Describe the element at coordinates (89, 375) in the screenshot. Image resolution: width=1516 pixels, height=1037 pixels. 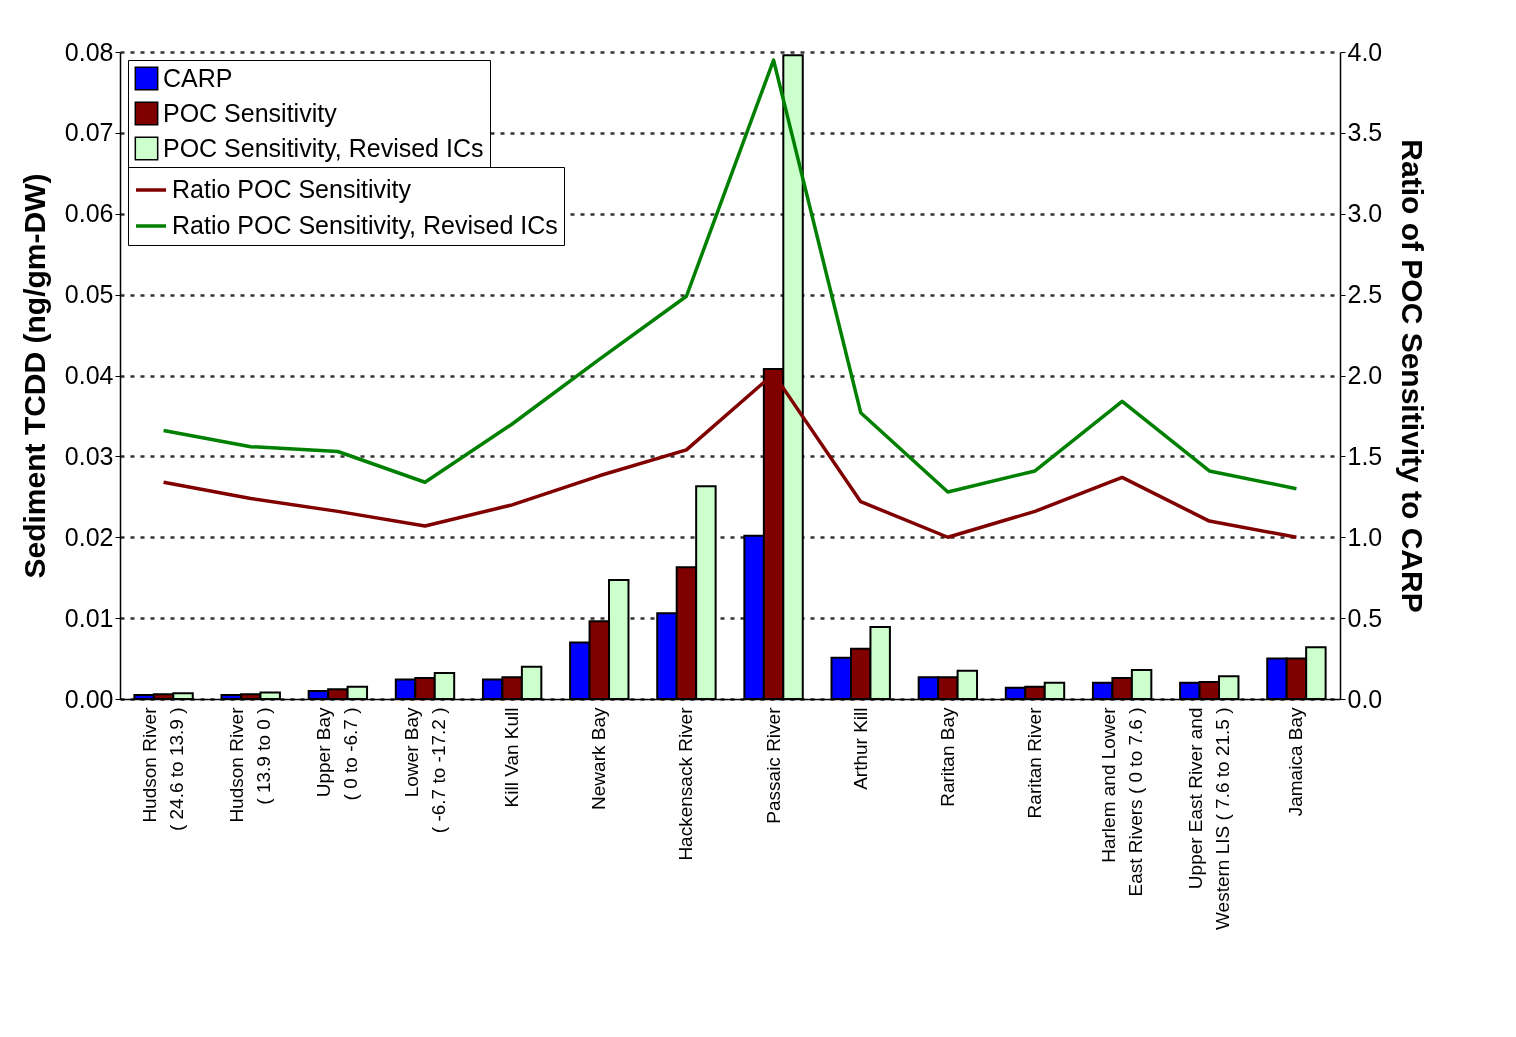
I see `y-tick-label: 0.04` at that location.